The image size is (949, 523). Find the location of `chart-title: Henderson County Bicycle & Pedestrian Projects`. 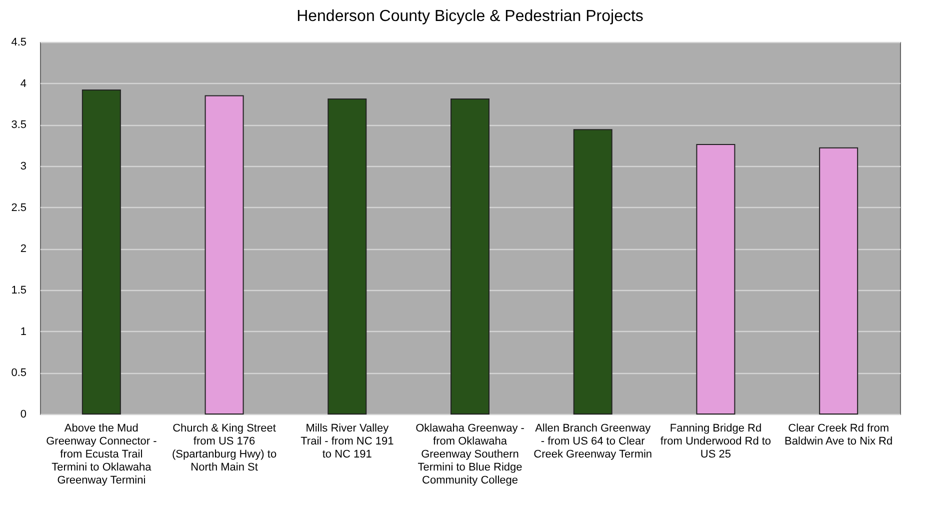

chart-title: Henderson County Bicycle & Pedestrian Projects is located at coordinates (470, 16).